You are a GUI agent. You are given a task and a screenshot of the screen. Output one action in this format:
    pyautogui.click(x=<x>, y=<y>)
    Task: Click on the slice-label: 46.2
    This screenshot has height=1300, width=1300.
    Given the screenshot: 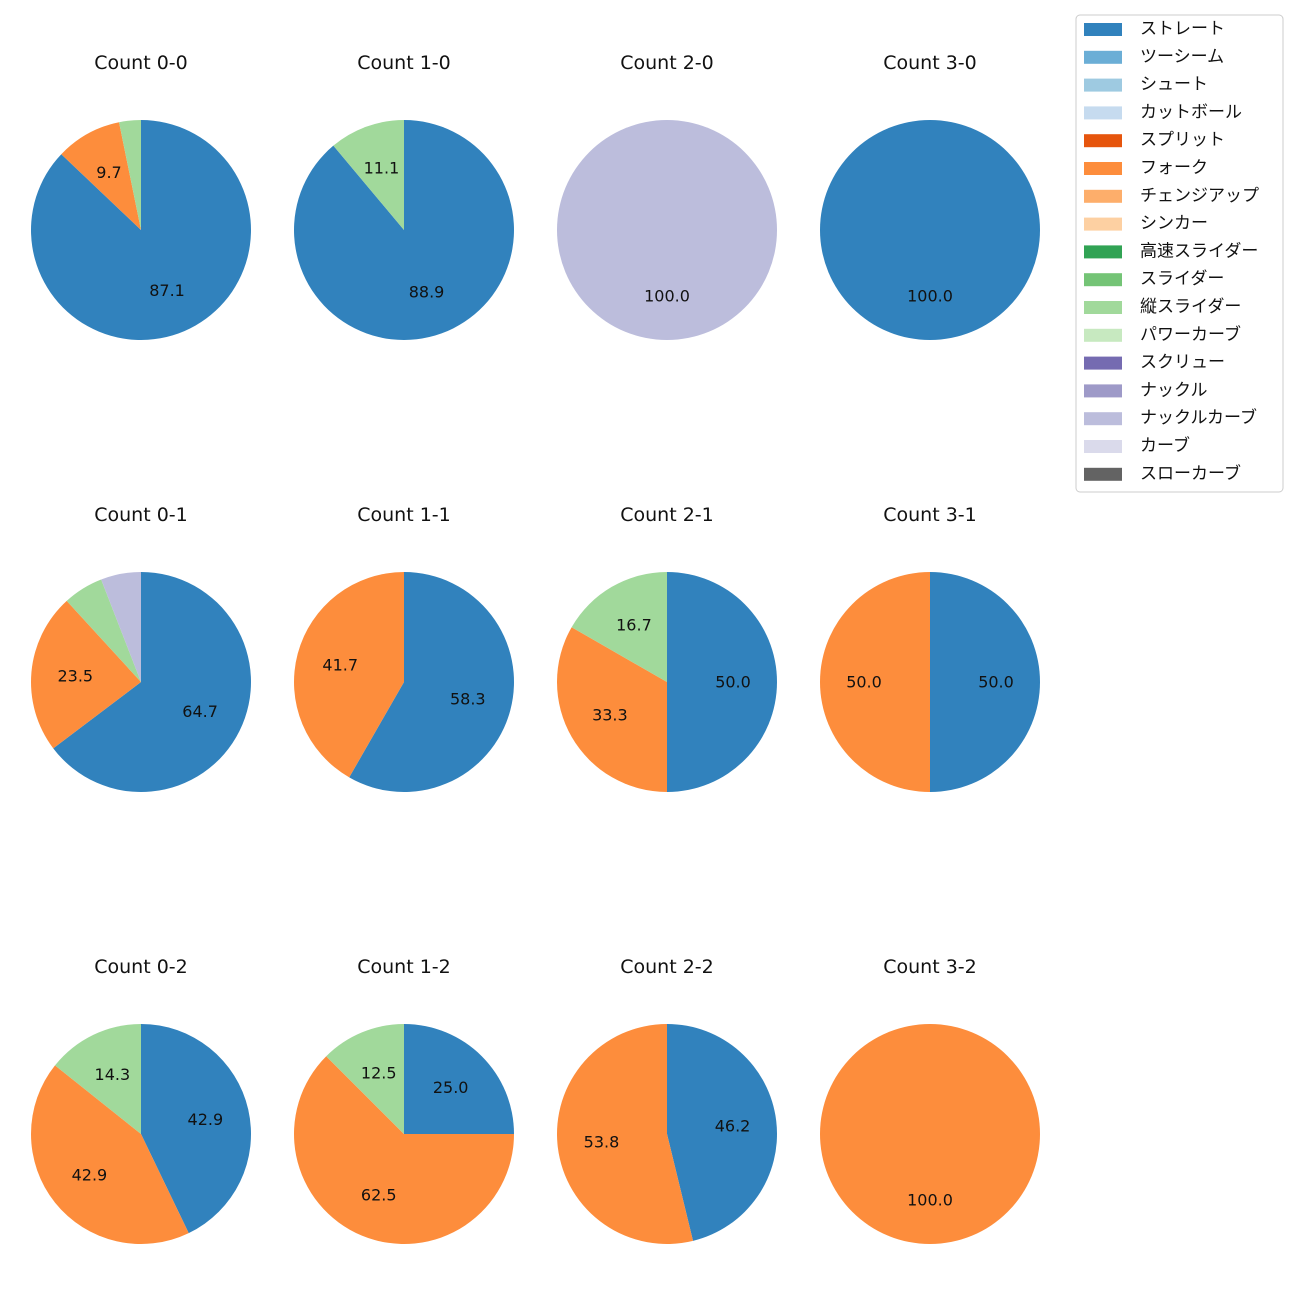 What is the action you would take?
    pyautogui.click(x=733, y=1126)
    